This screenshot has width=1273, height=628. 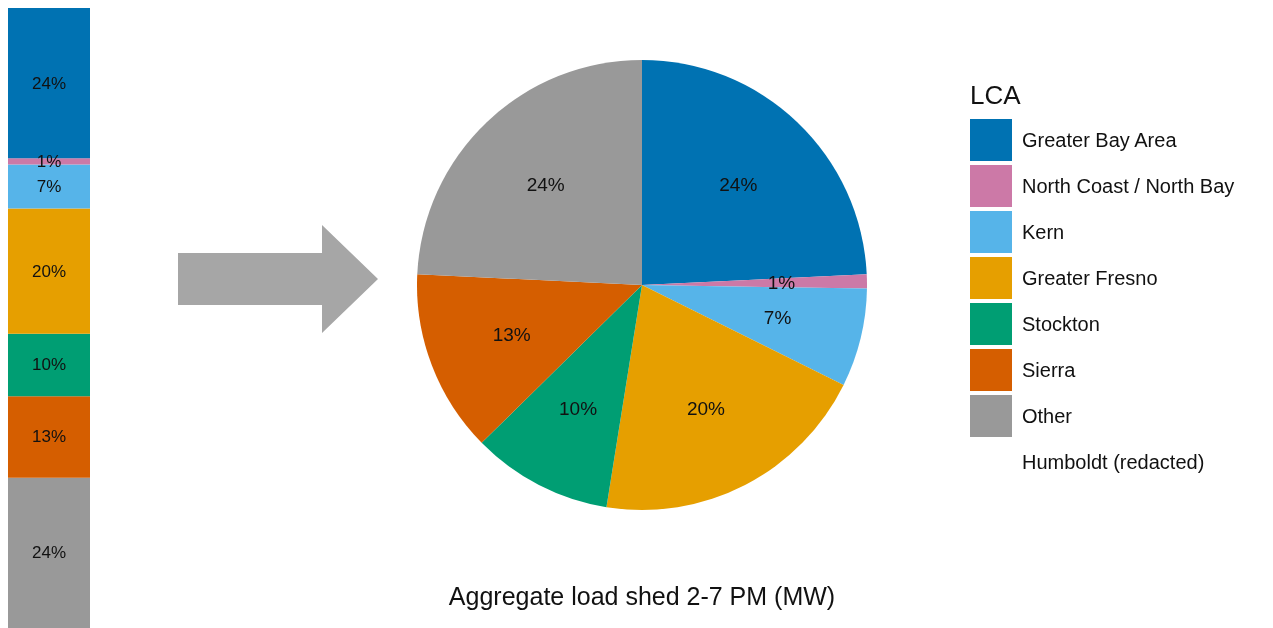 What do you see at coordinates (642, 596) in the screenshot?
I see `text: Aggregate load shed 2-7 PM (MW)` at bounding box center [642, 596].